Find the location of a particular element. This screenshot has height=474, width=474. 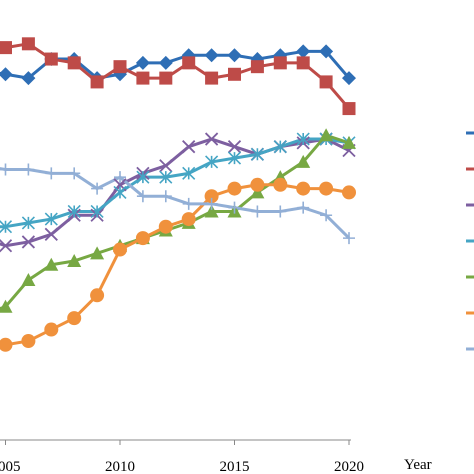

series-line is located at coordinates (175, 183).